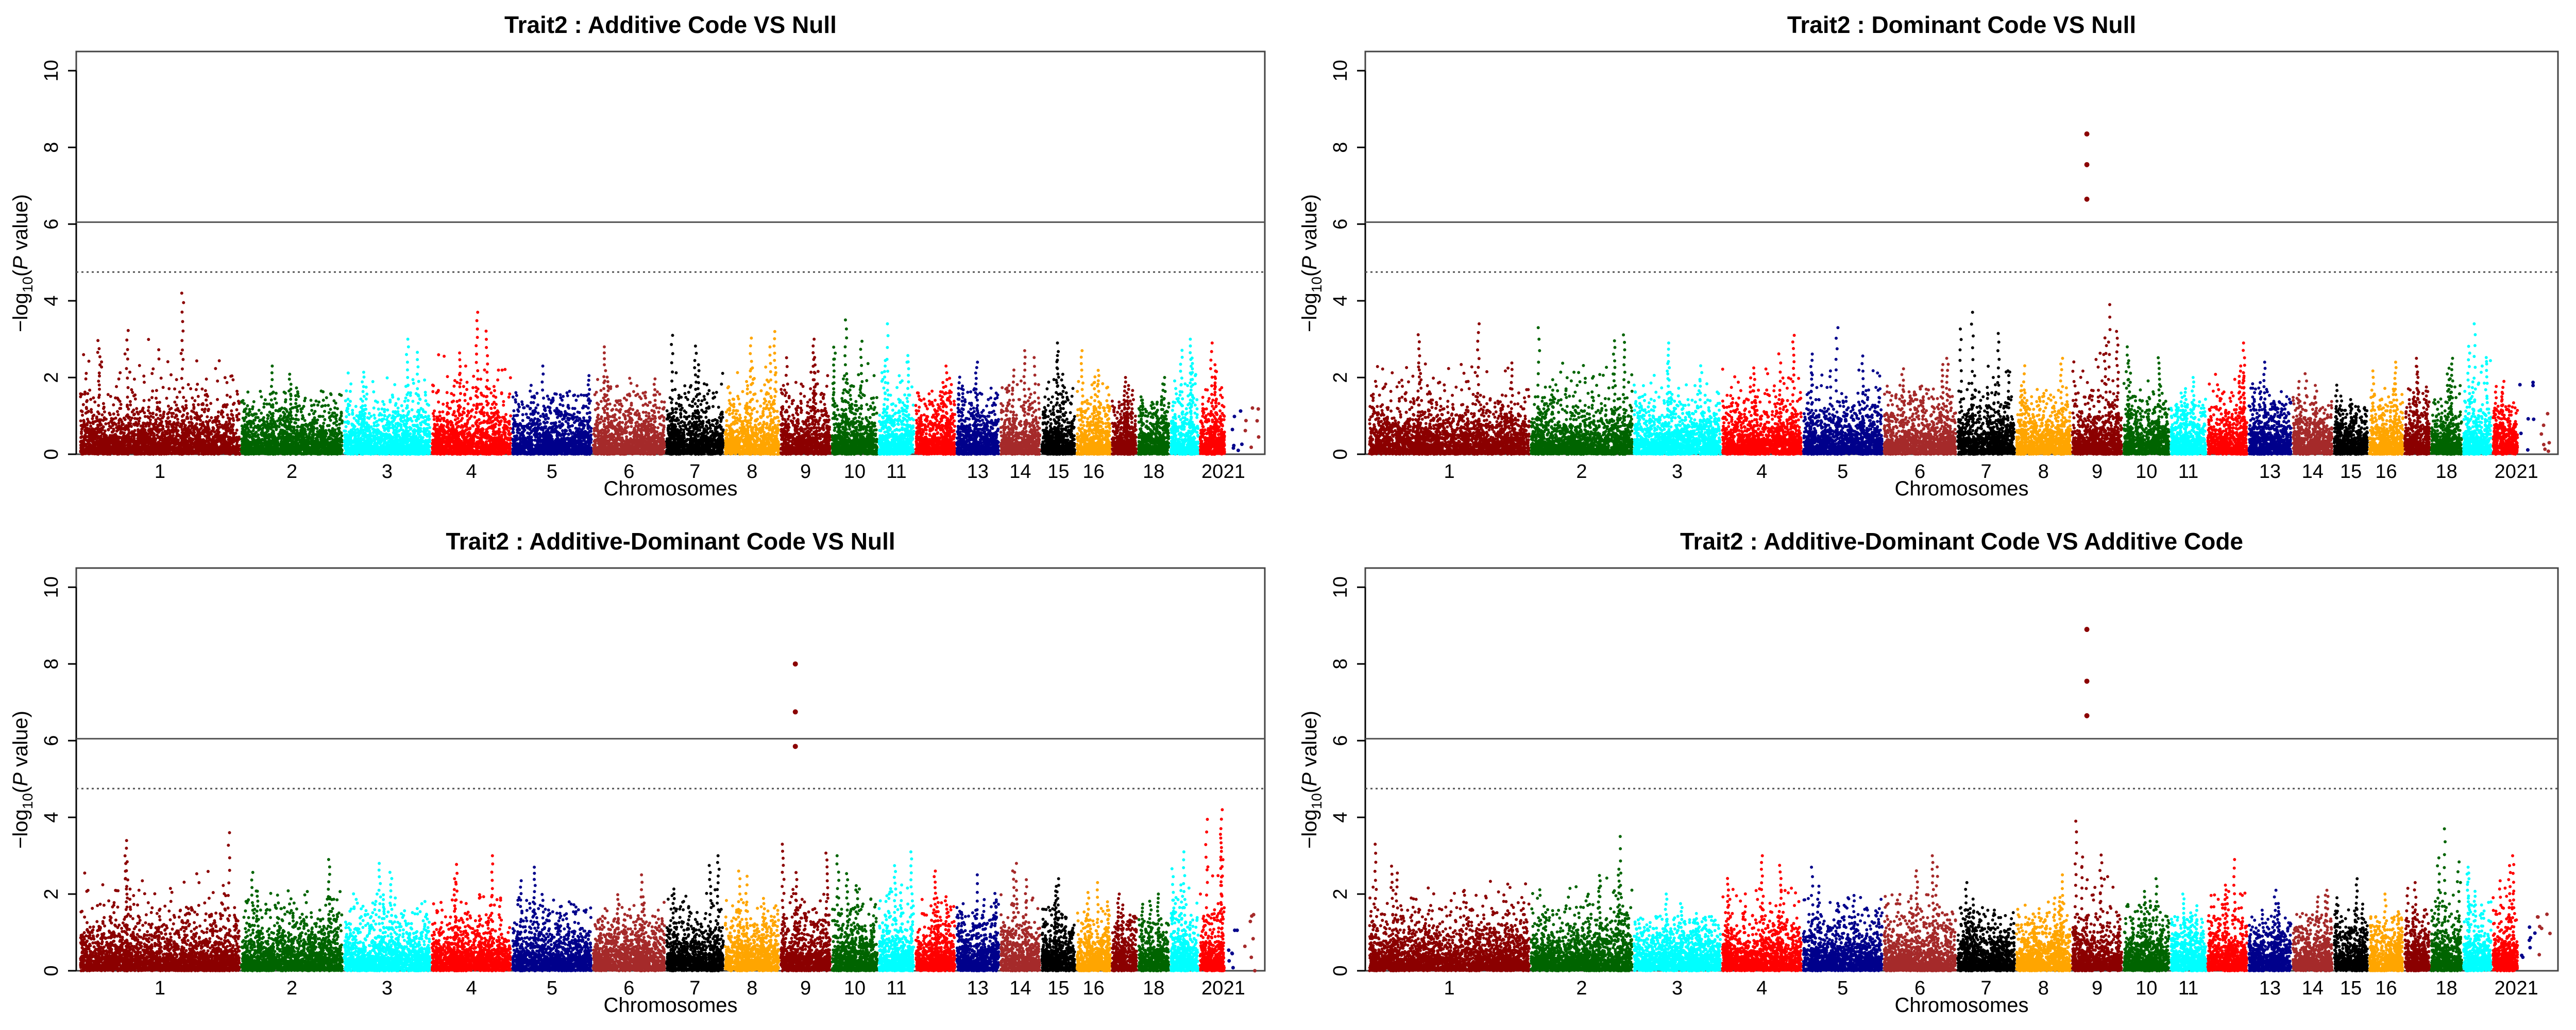  What do you see at coordinates (51, 378) in the screenshot?
I see `y-tick-label: 2` at bounding box center [51, 378].